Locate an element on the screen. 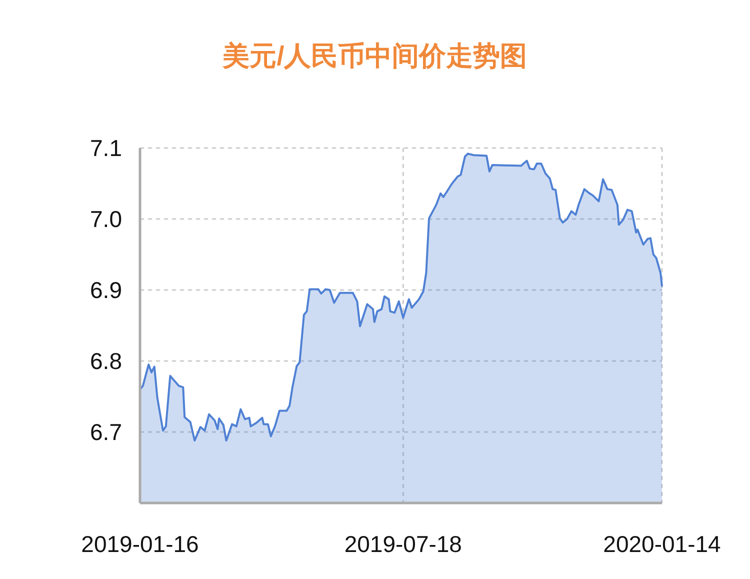 The height and width of the screenshot is (579, 750). ytick: 6.8 is located at coordinates (106, 361).